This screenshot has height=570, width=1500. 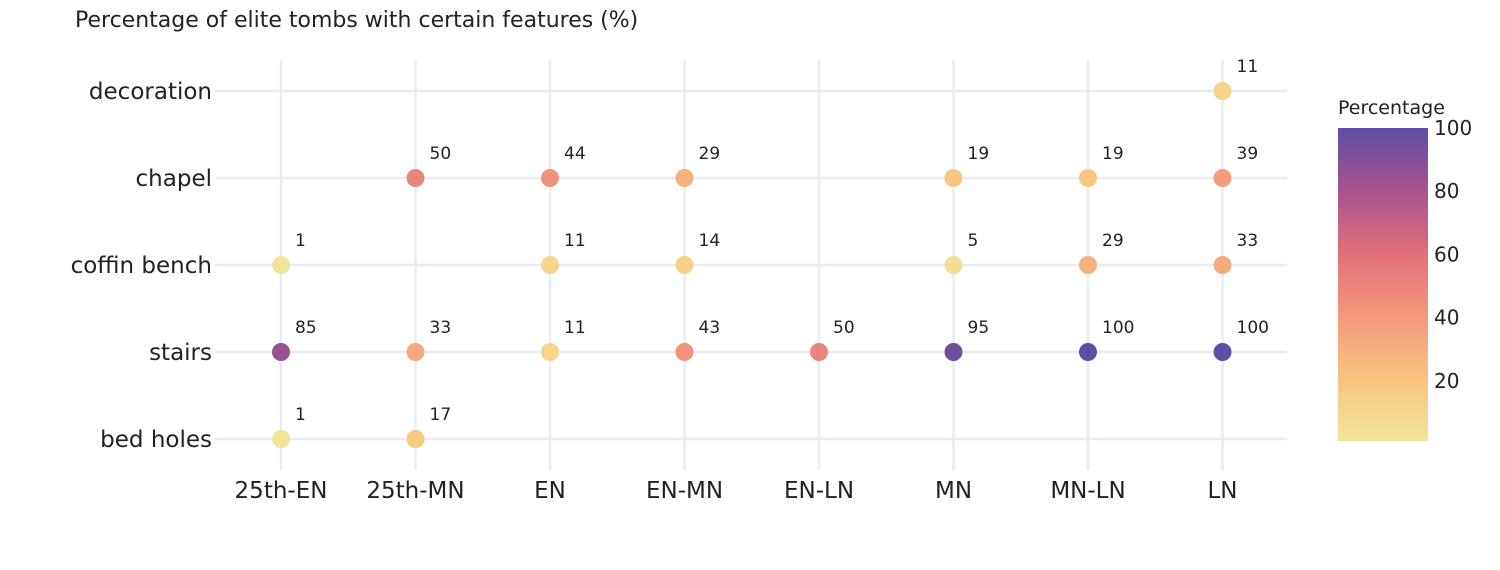 What do you see at coordinates (550, 491) in the screenshot?
I see `x-tick-label: EN` at bounding box center [550, 491].